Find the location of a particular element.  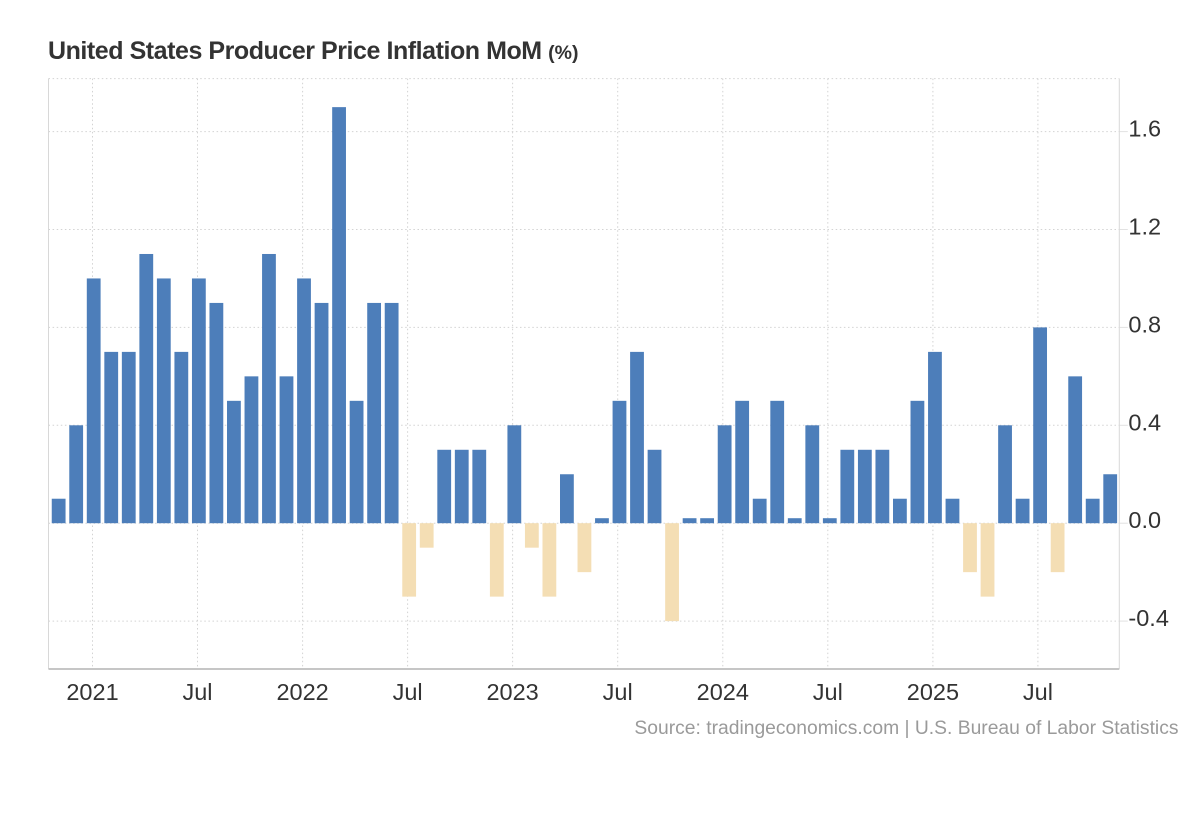

svg-text: 2023 is located at coordinates (512, 692).